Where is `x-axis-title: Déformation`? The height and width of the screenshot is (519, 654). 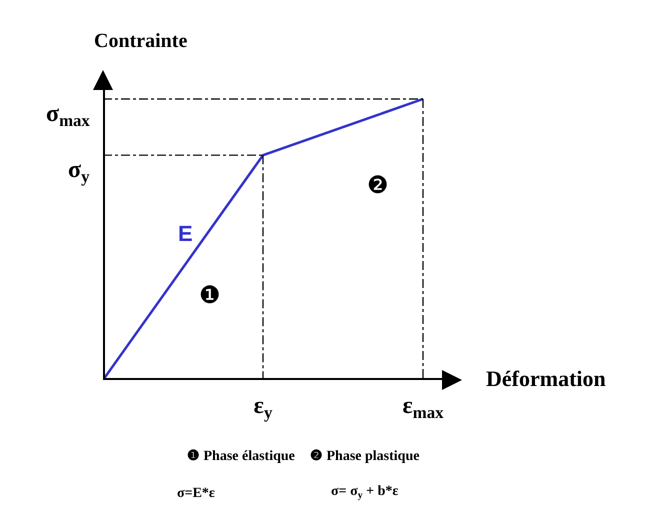
x-axis-title: Déformation is located at coordinates (546, 378).